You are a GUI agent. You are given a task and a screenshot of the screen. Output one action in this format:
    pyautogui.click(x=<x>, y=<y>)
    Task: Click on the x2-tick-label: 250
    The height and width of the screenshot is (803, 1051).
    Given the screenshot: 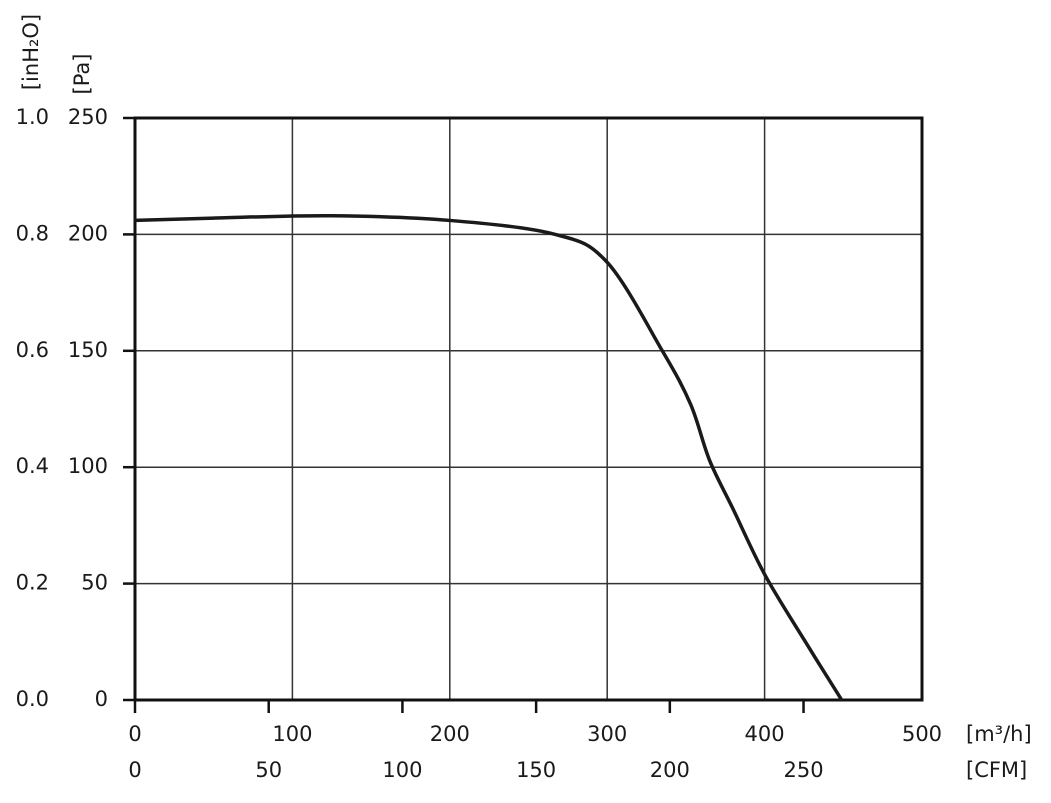 What is the action you would take?
    pyautogui.click(x=803, y=770)
    